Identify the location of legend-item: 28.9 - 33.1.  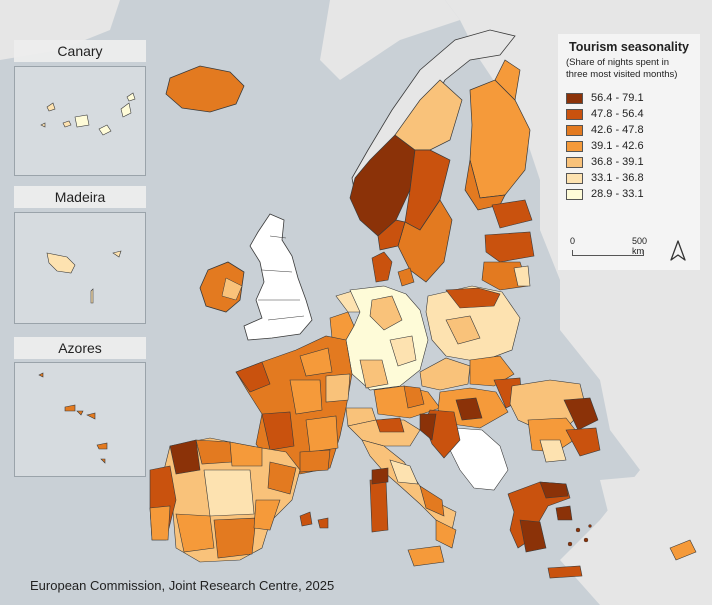
(629, 194).